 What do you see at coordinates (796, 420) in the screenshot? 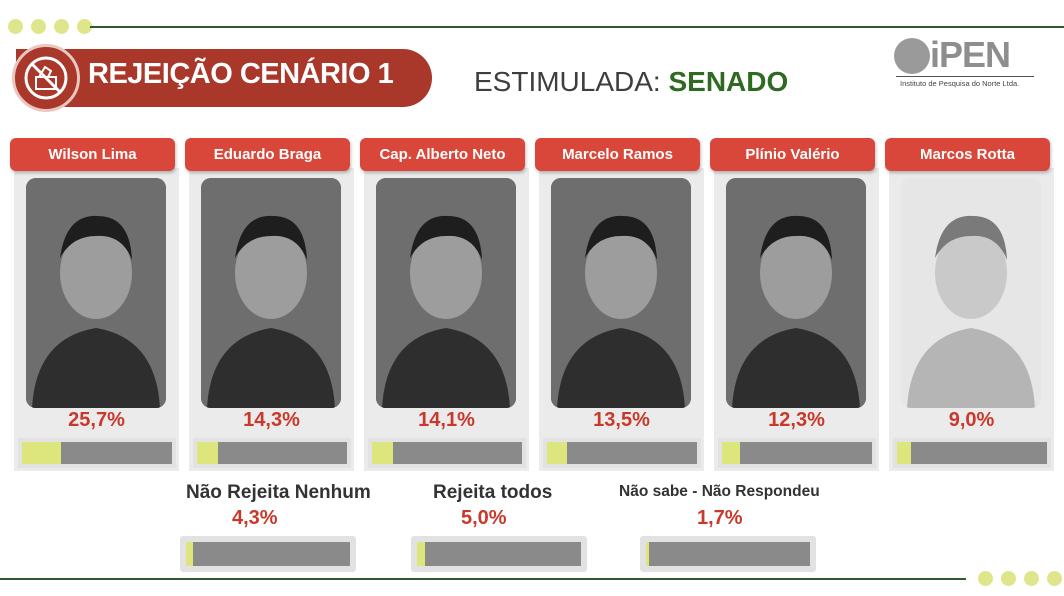
I see `data-label: 12,3%` at bounding box center [796, 420].